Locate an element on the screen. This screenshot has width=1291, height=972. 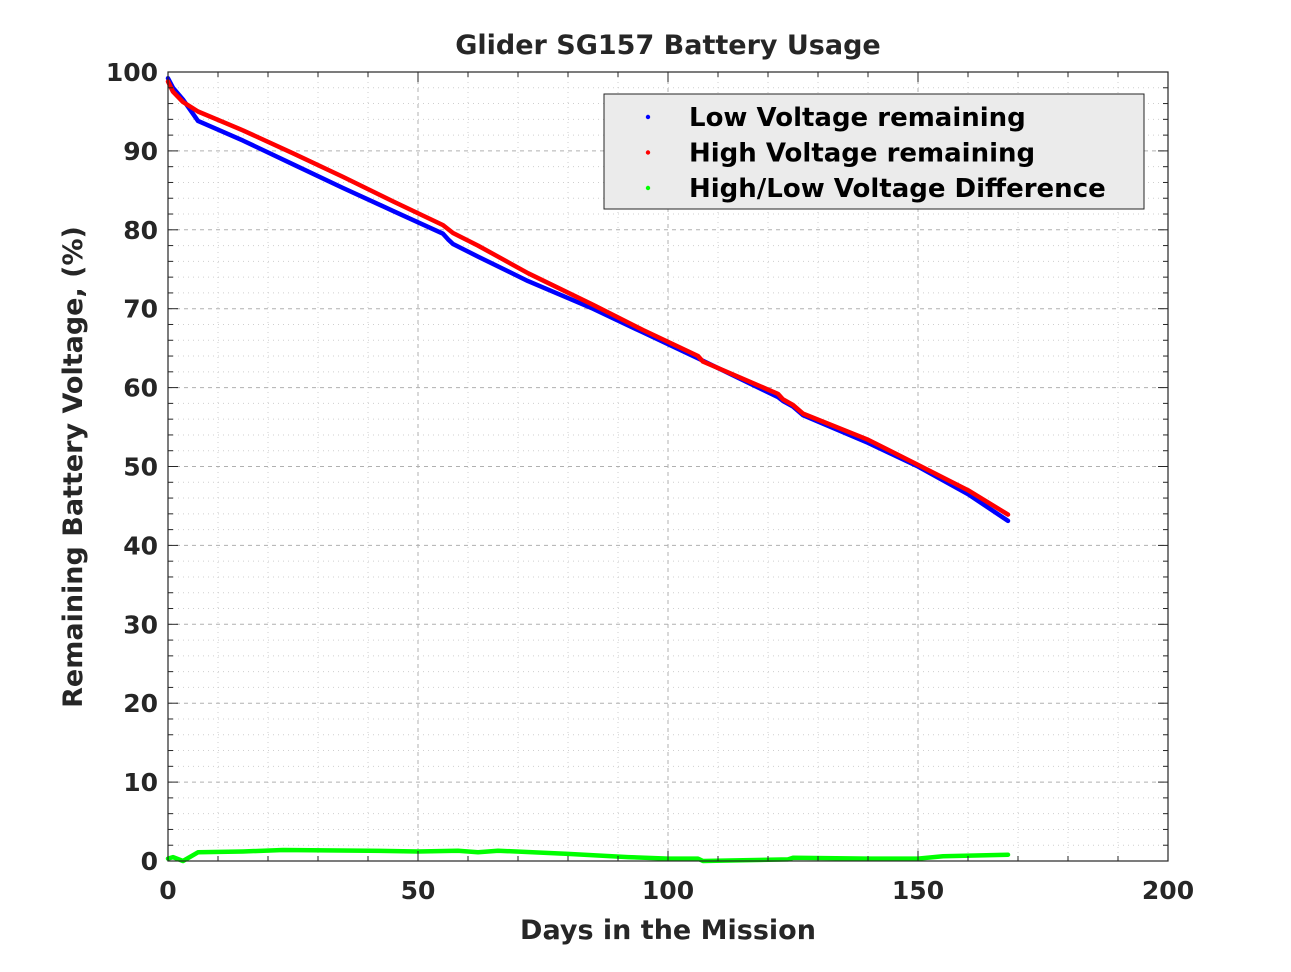
x-axis-label: Days in the Mission is located at coordinates (668, 930).